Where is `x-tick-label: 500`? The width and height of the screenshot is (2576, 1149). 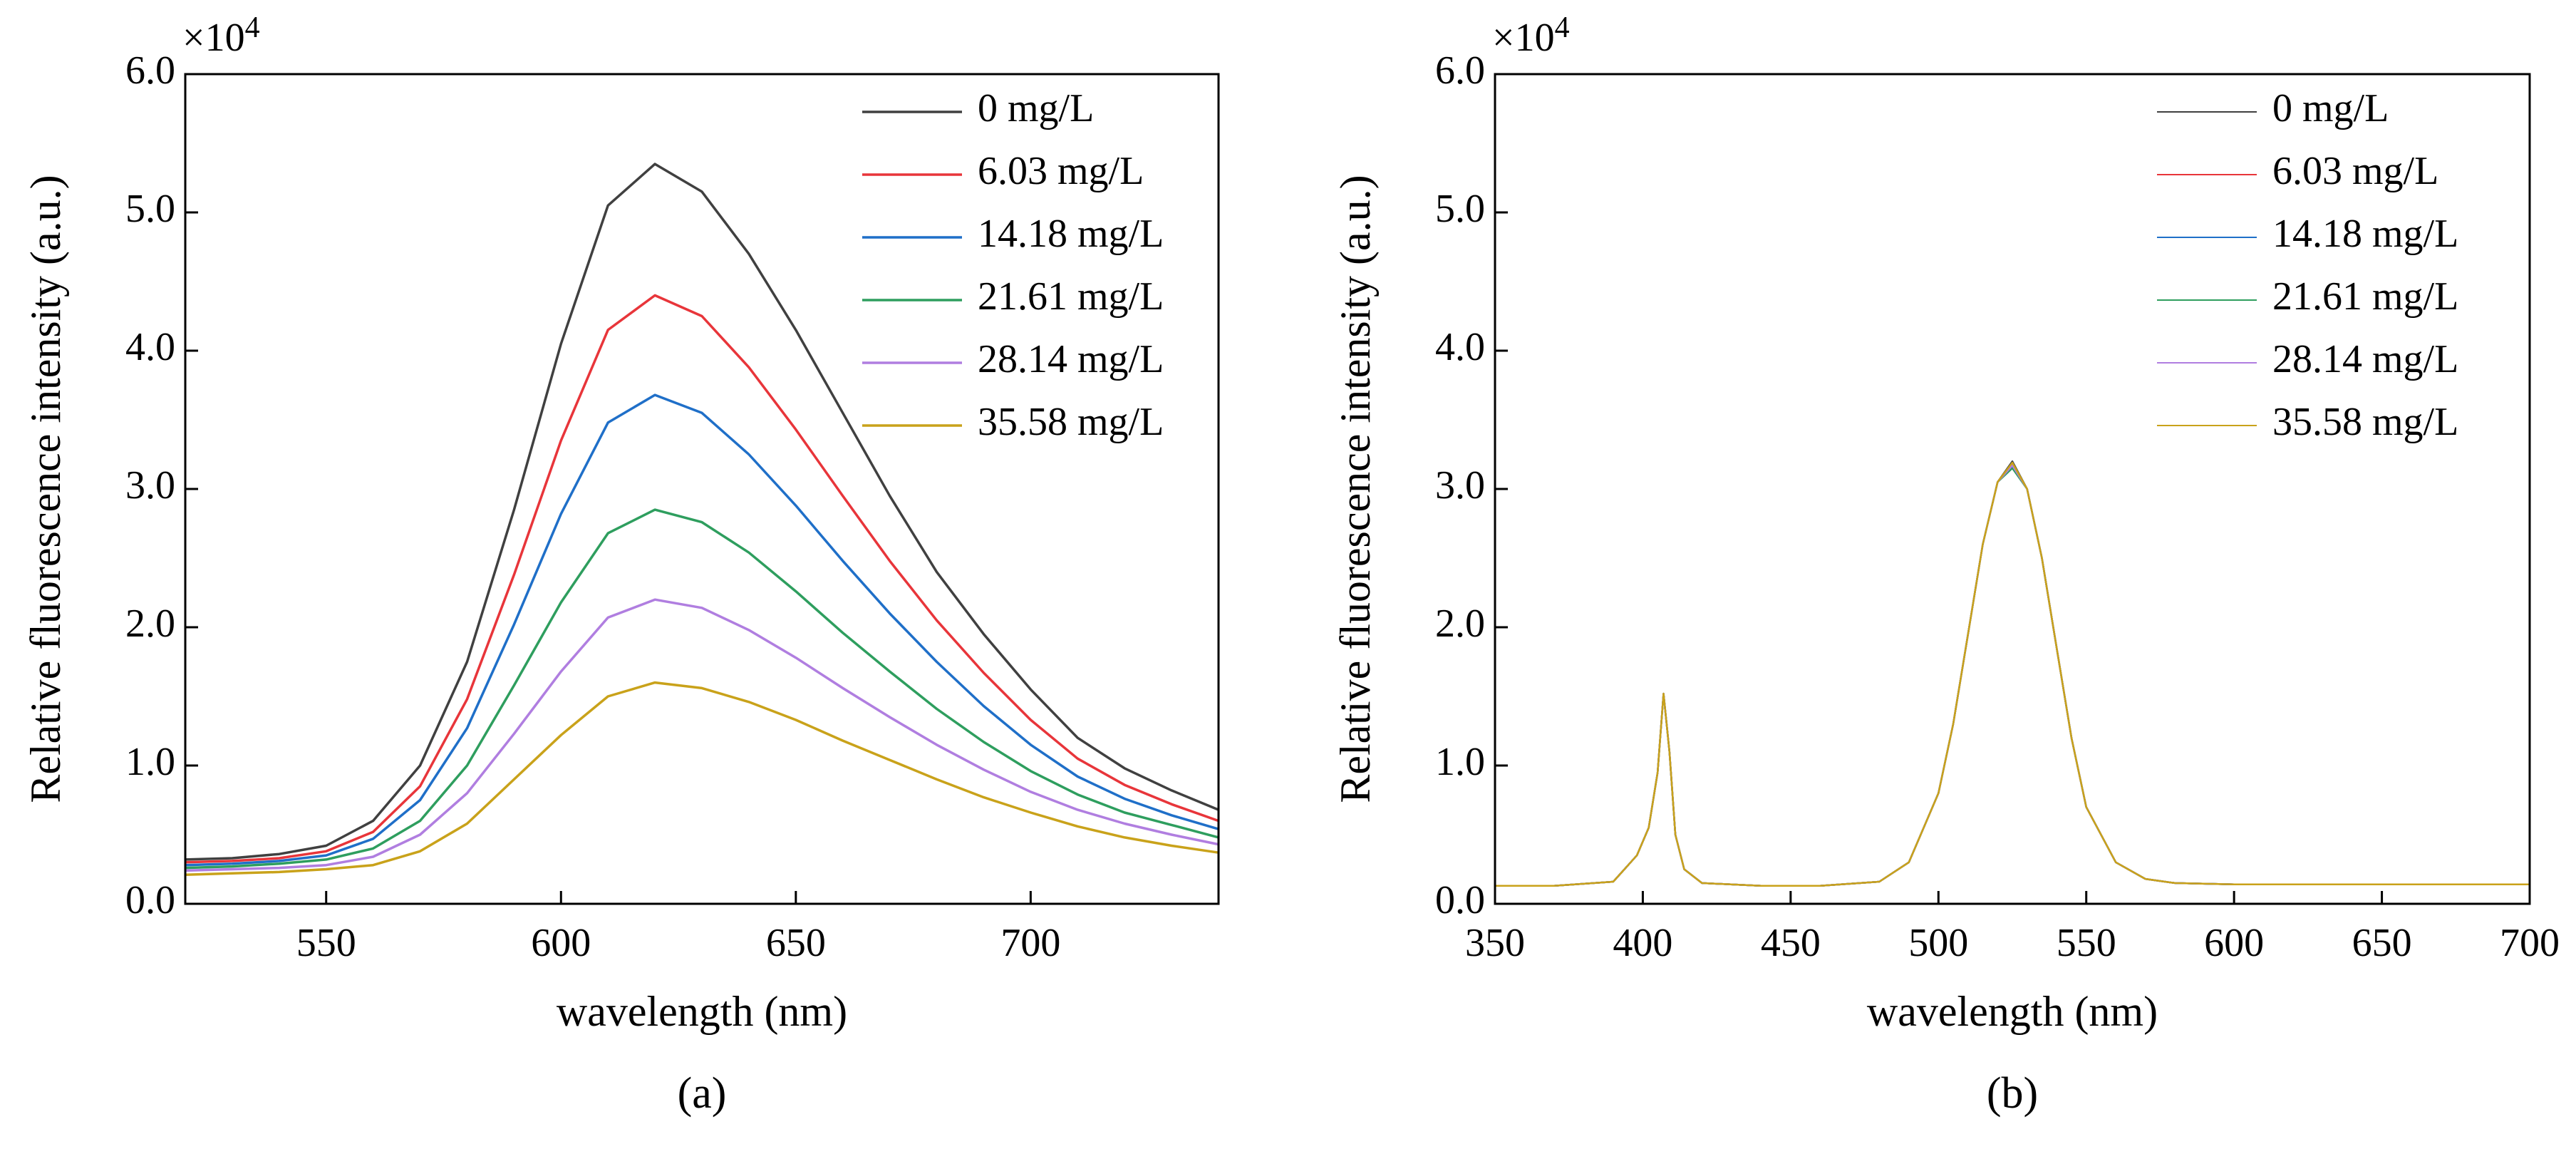 x-tick-label: 500 is located at coordinates (1938, 943).